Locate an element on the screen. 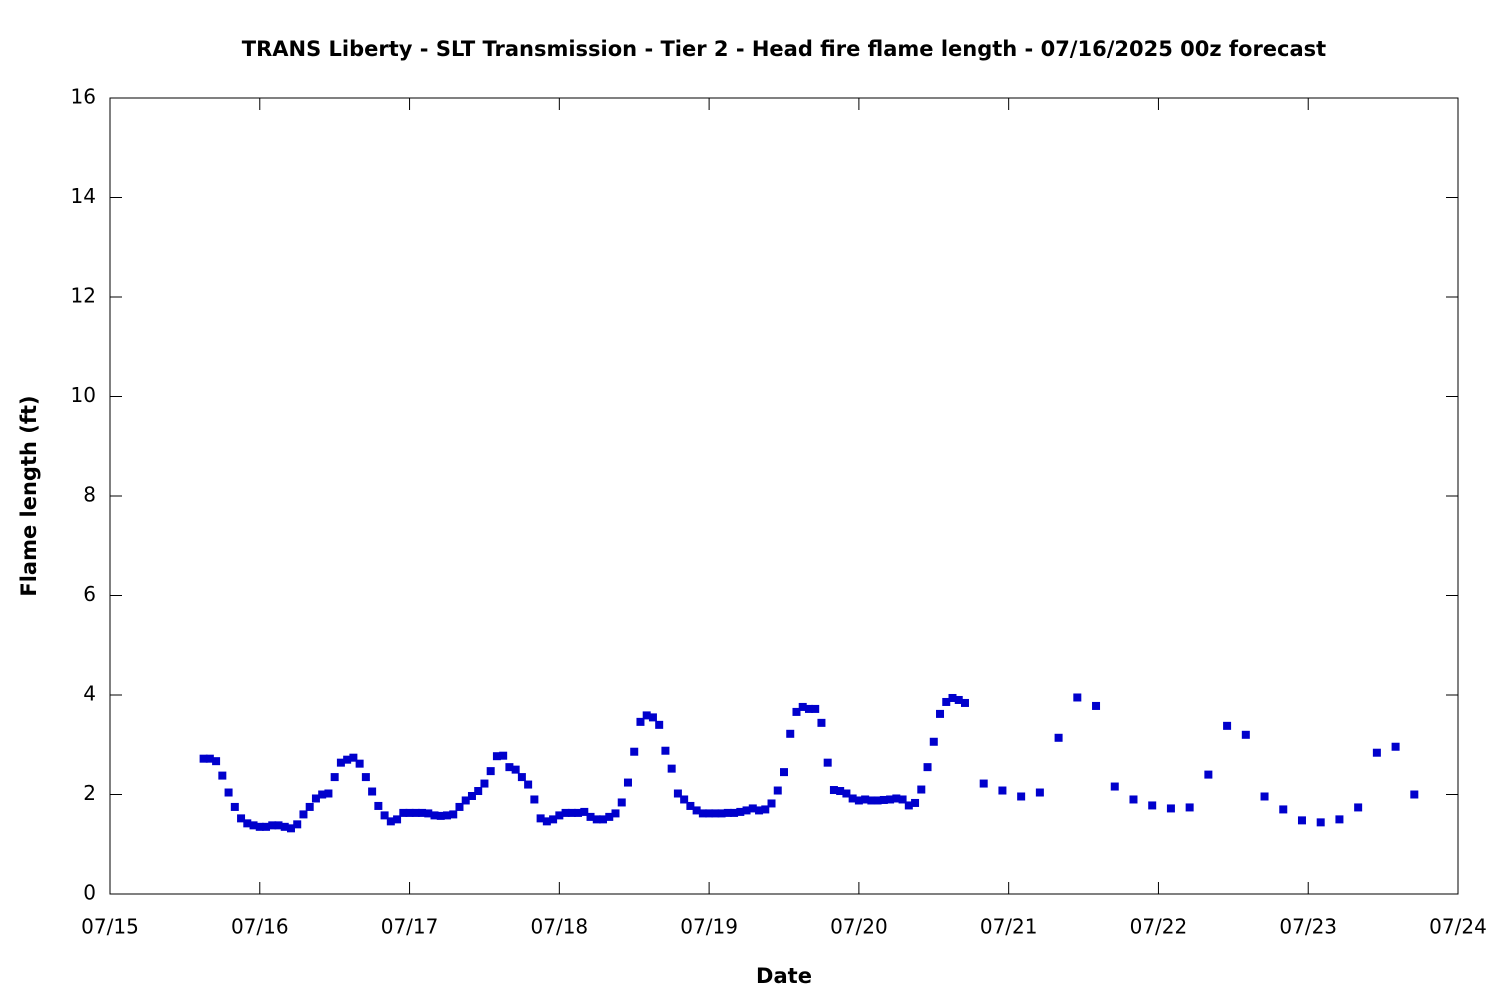  y-tick-label: 0 is located at coordinates (89, 893).